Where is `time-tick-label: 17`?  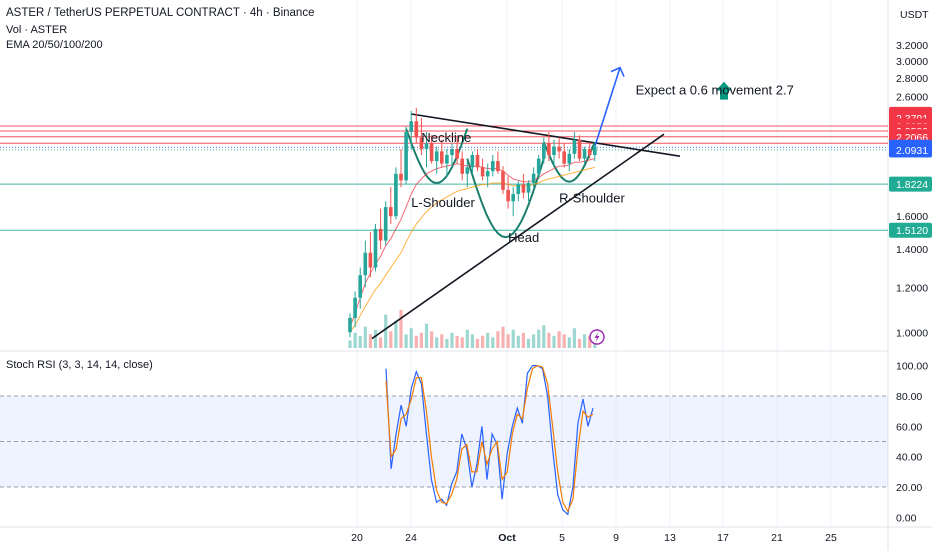 time-tick-label: 17 is located at coordinates (723, 538).